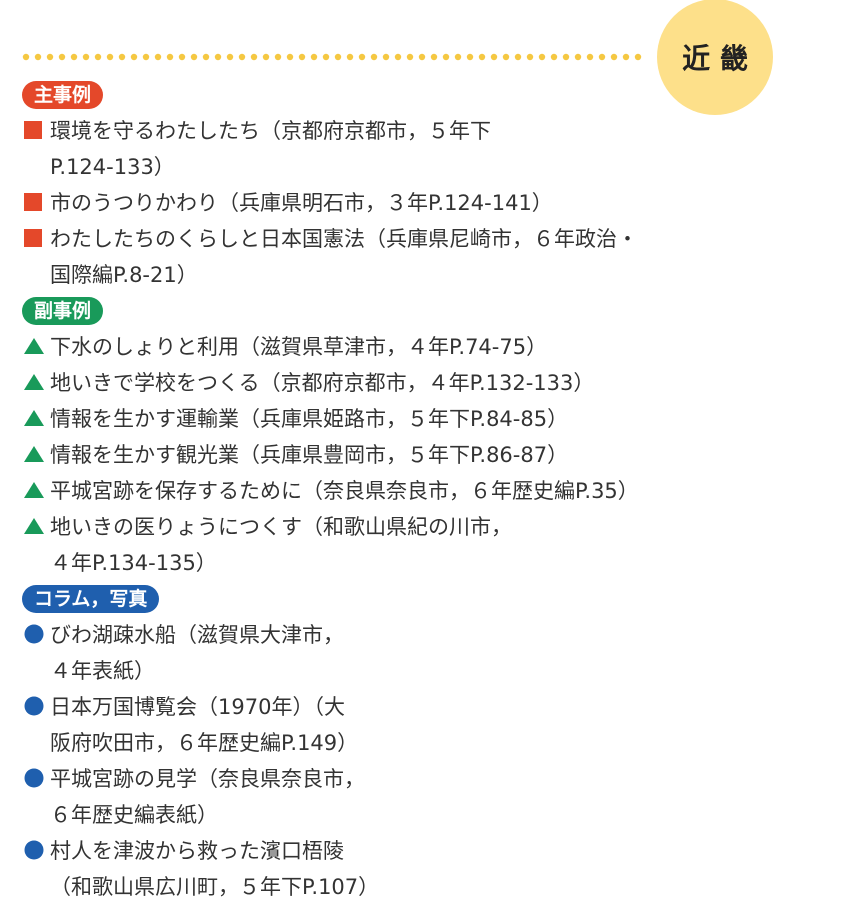 This screenshot has height=924, width=860. What do you see at coordinates (197, 851) in the screenshot?
I see `item-text: 村人を津波から救った濱口梧陵` at bounding box center [197, 851].